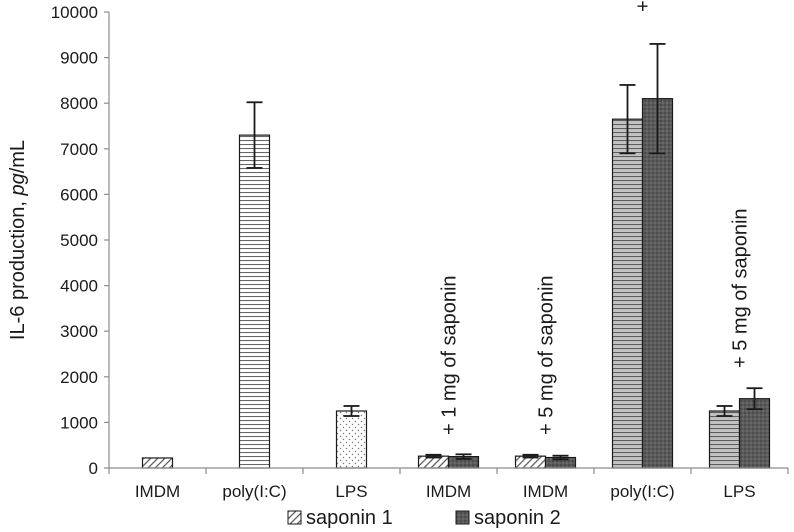  Describe the element at coordinates (741, 288) in the screenshot. I see `annotation-4: + 5 mg of saponin` at that location.